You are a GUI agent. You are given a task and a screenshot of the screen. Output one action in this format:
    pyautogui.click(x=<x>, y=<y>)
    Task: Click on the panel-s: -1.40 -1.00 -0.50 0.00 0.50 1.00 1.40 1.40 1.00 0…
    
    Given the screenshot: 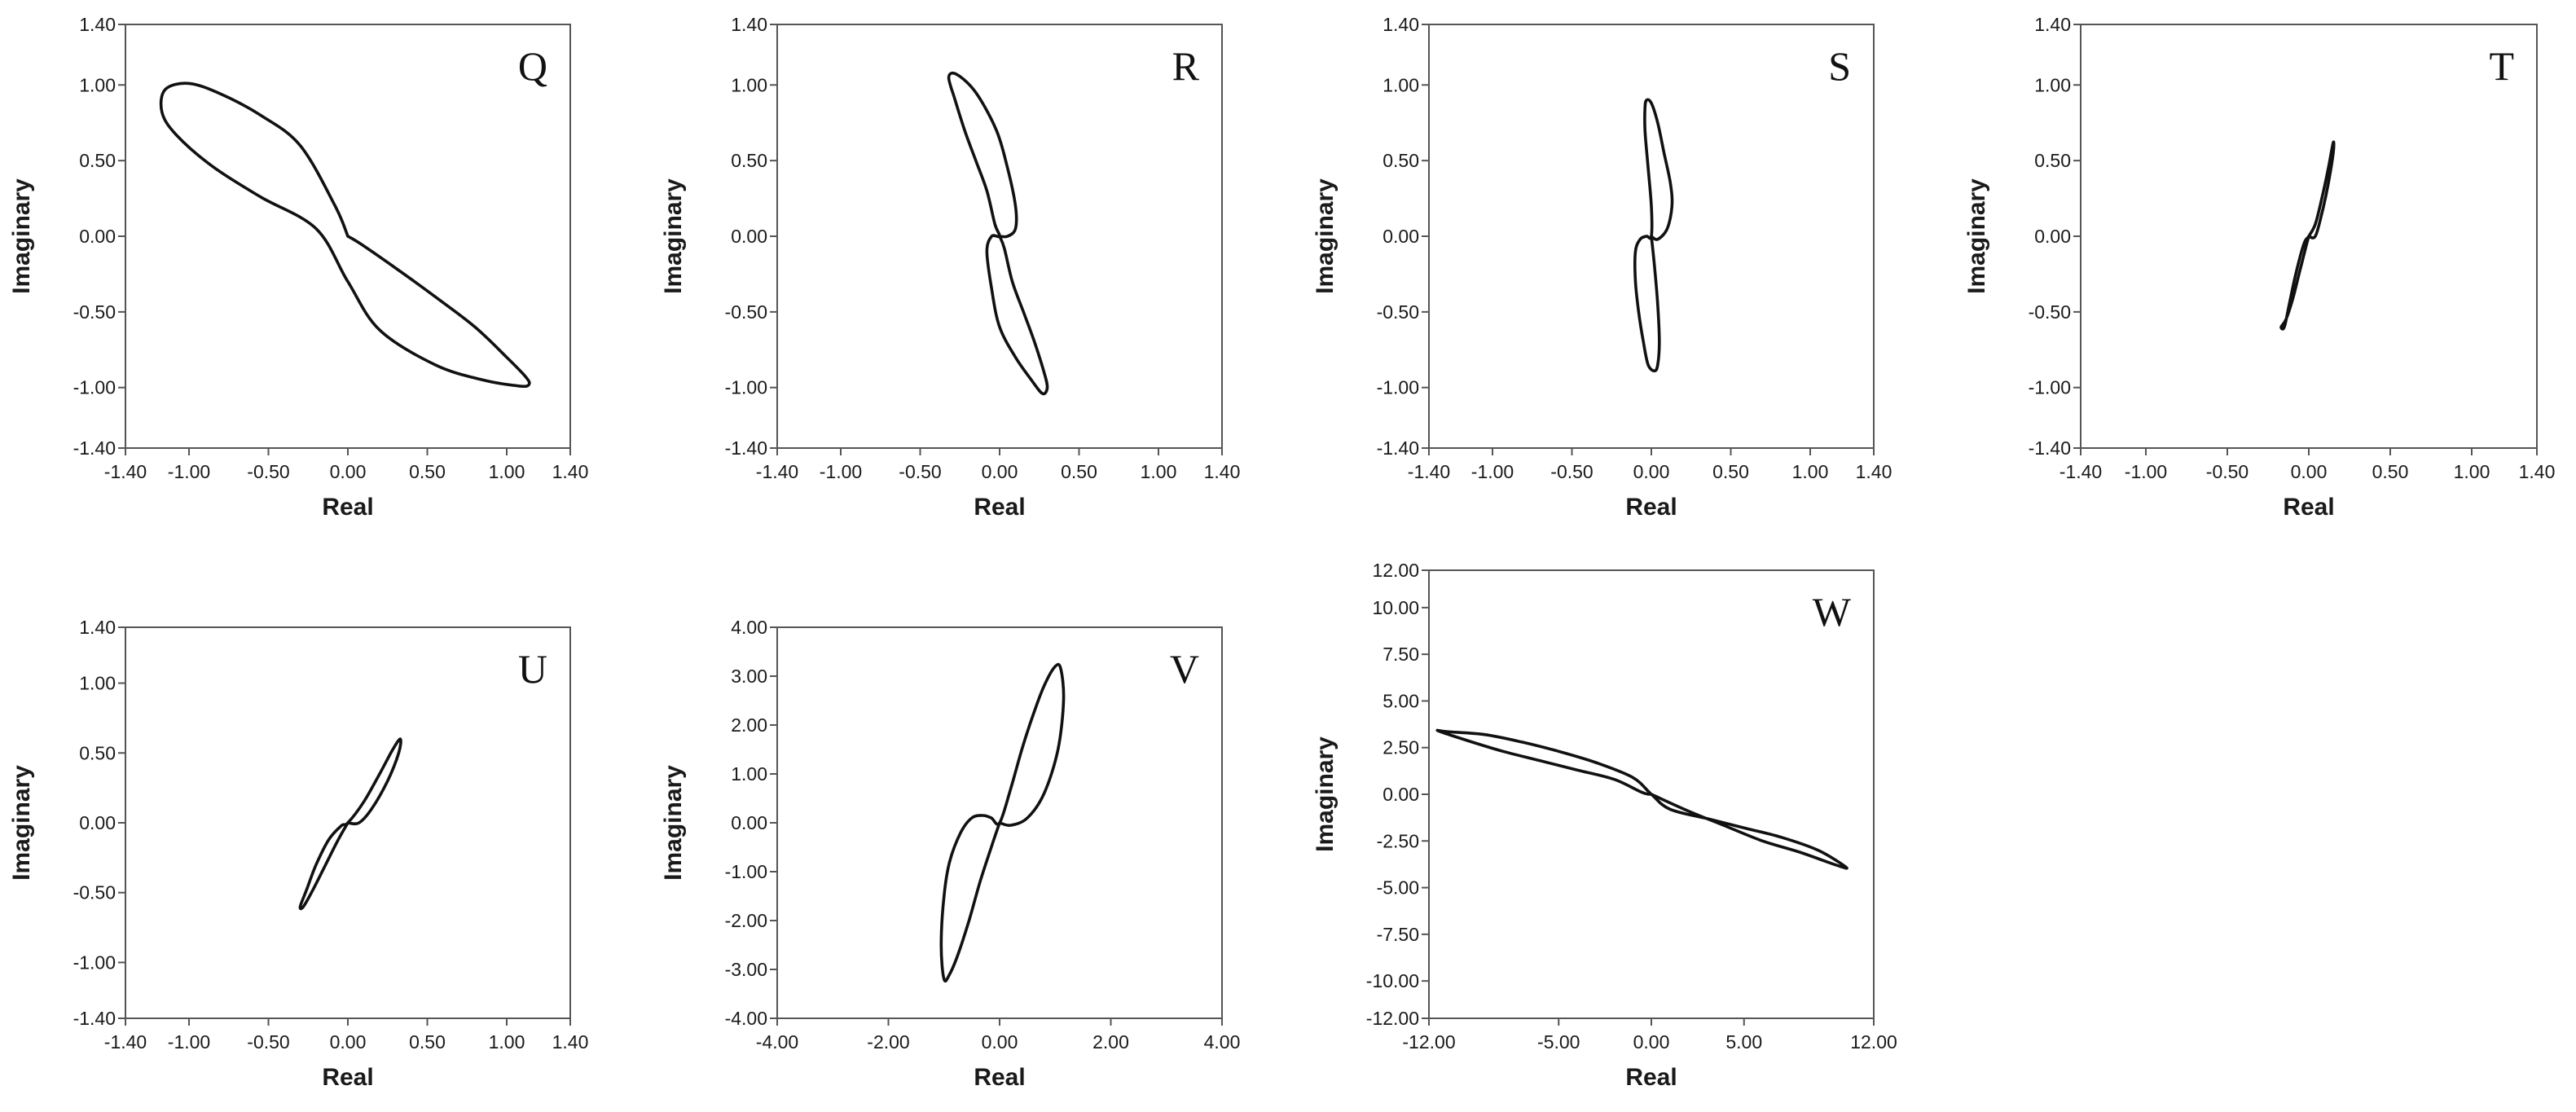 What is the action you would take?
    pyautogui.click(x=1602, y=267)
    